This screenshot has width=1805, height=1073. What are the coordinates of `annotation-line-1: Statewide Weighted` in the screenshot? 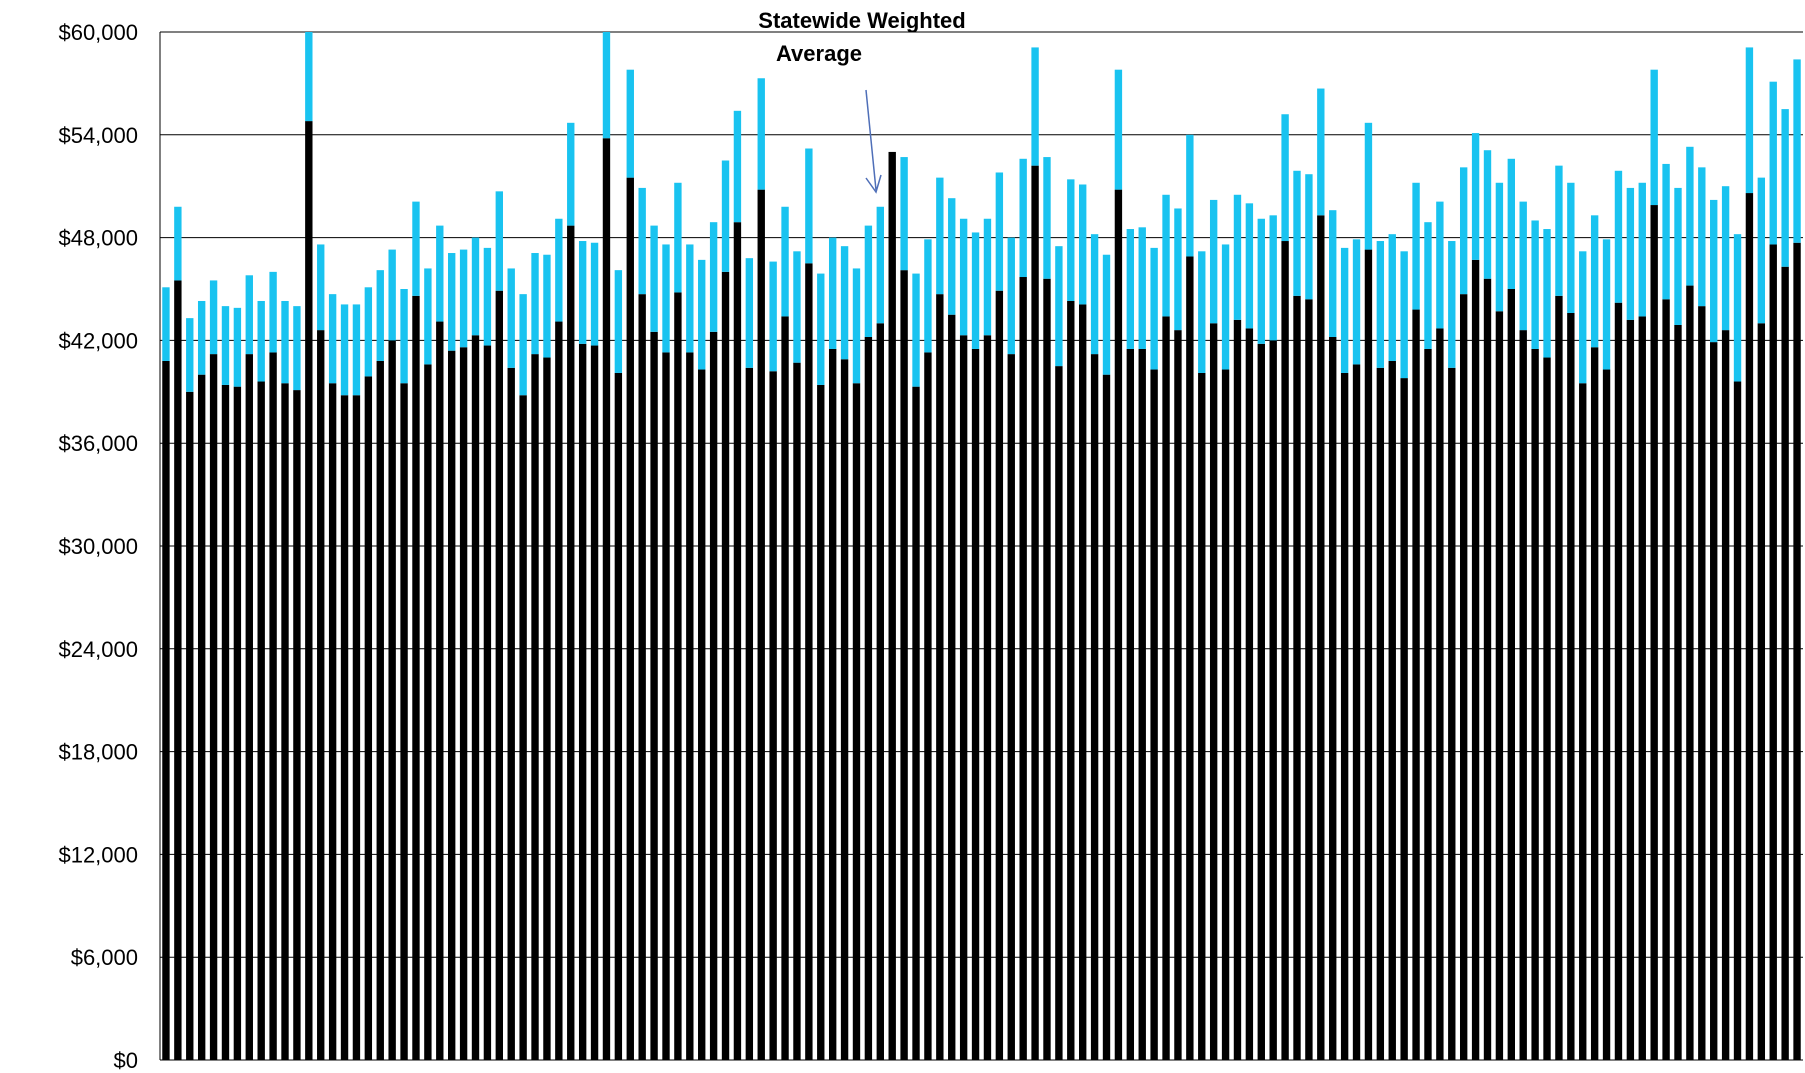 It's located at (861, 20).